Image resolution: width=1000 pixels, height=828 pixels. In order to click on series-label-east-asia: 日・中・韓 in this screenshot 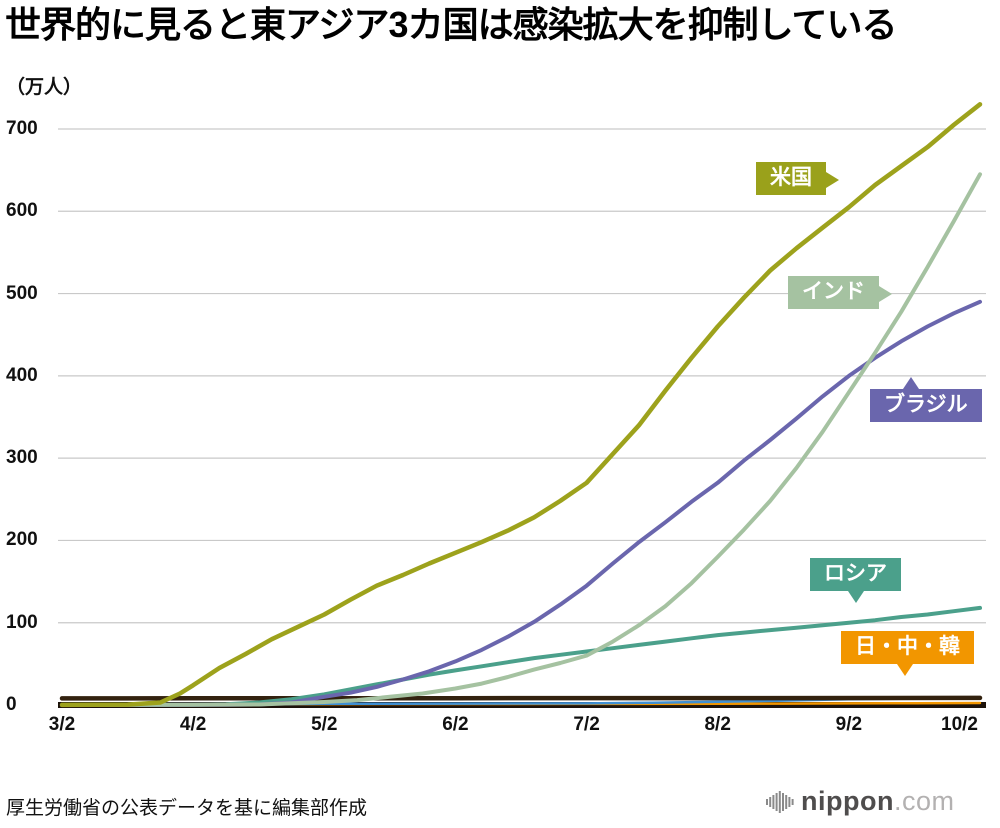, I will do `click(907, 654)`.